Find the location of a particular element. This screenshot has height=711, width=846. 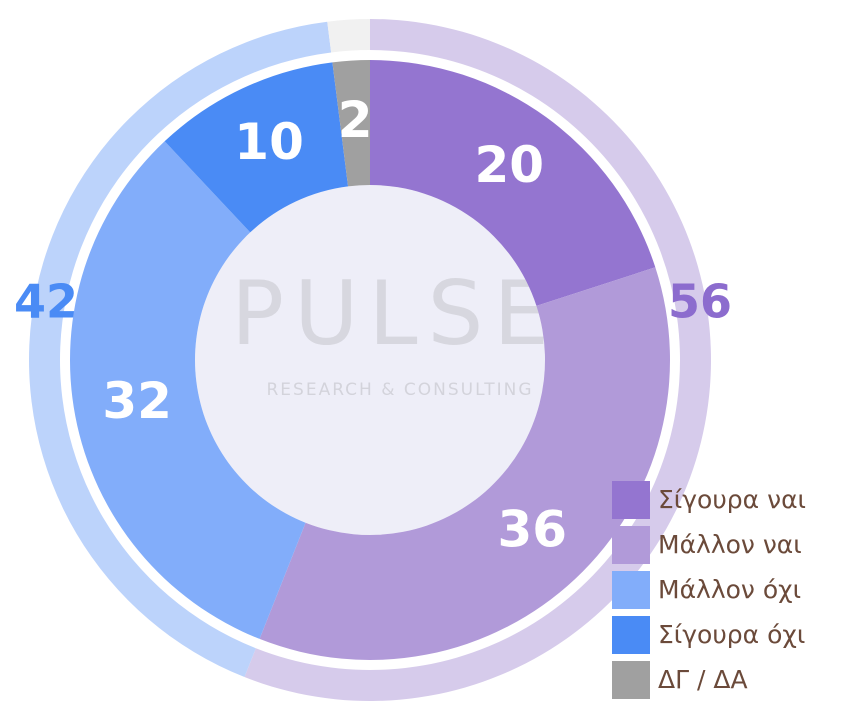

legend-label: Σίγουρα όχι is located at coordinates (731, 634).